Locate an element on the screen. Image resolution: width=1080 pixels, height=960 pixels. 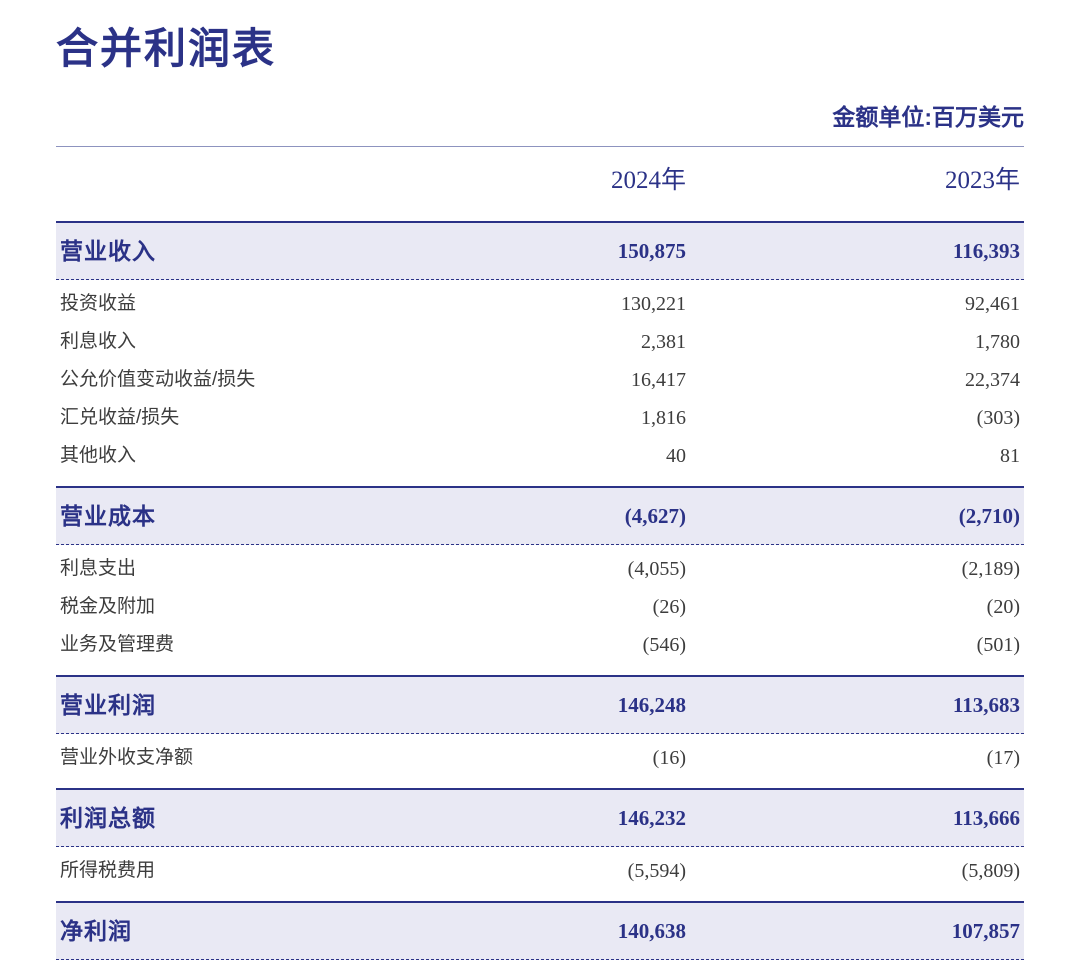
row-value-2023: (303) is located at coordinates (998, 418).